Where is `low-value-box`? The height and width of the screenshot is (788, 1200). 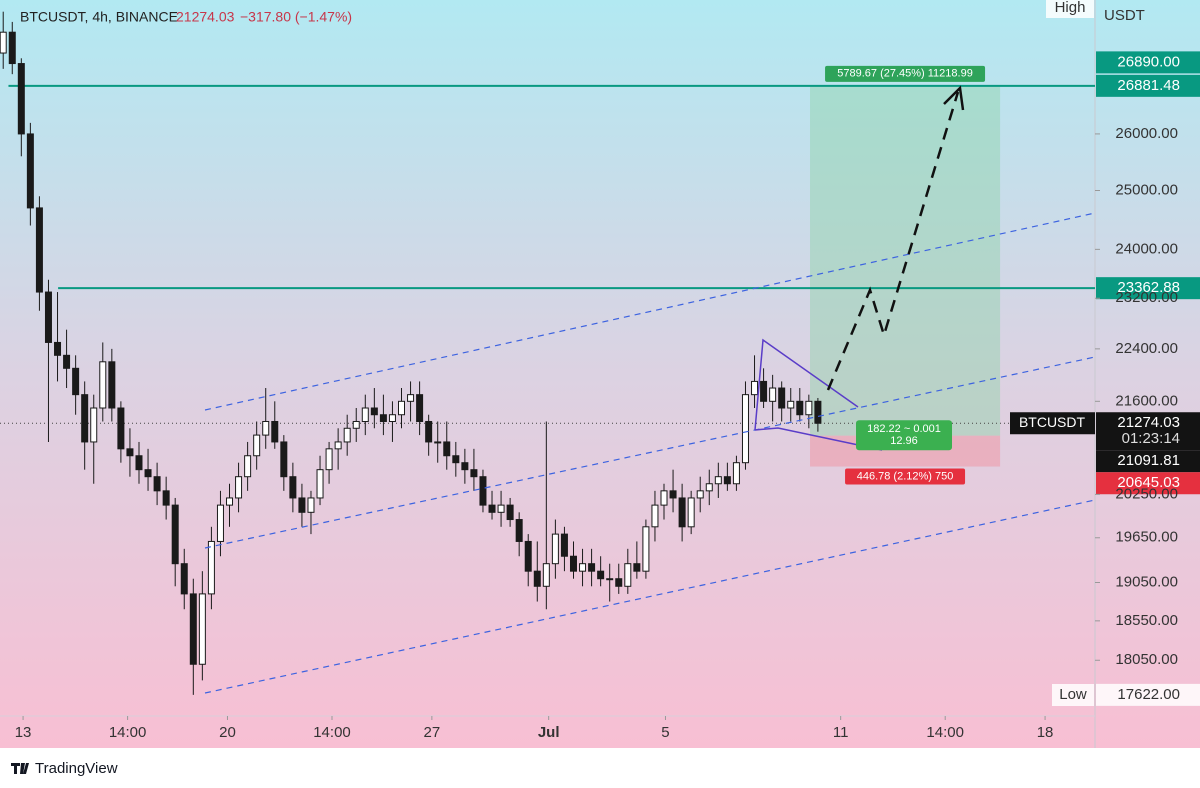 low-value-box is located at coordinates (1148, 694).